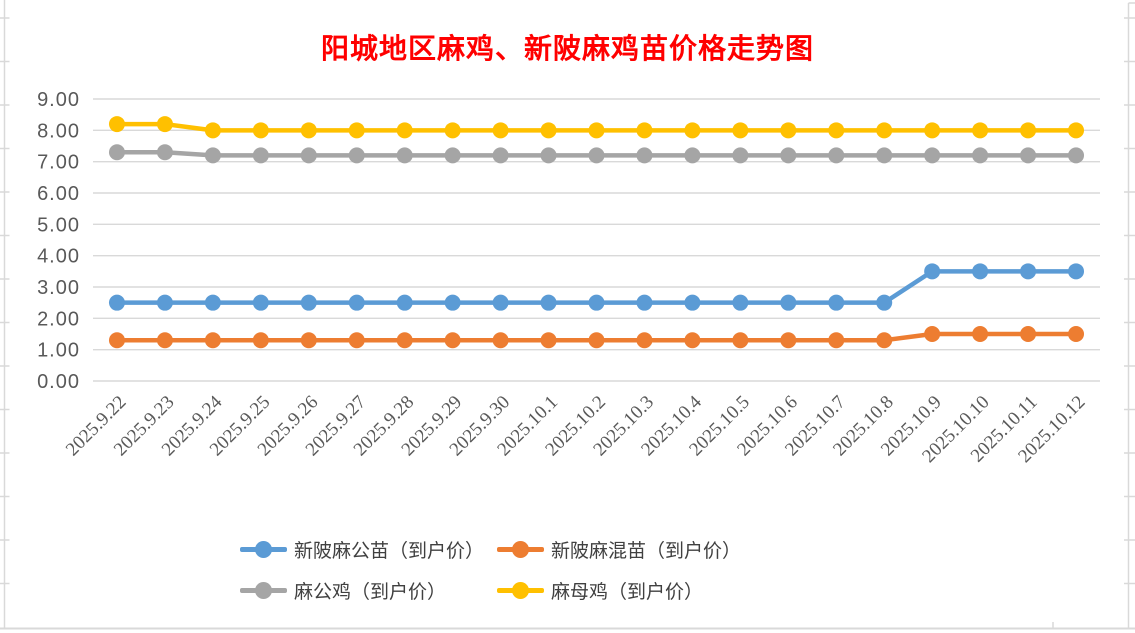 The image size is (1135, 633). What do you see at coordinates (58, 163) in the screenshot?
I see `y-tick-label: 7.00` at bounding box center [58, 163].